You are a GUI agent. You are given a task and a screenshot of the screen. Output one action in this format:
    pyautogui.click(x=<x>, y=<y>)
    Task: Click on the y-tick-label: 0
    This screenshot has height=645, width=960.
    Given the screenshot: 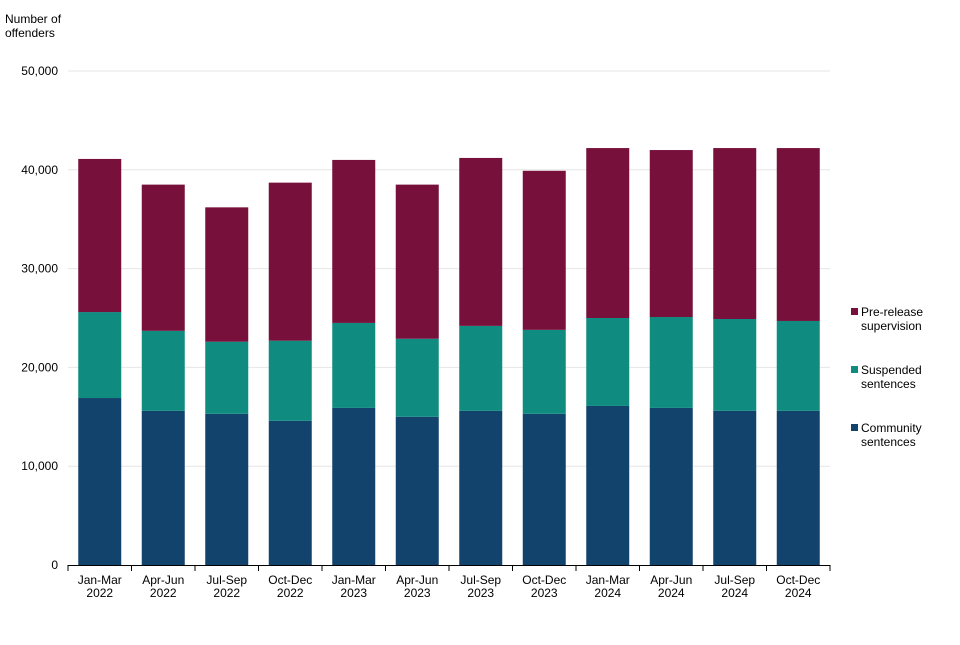 What is the action you would take?
    pyautogui.click(x=54, y=565)
    